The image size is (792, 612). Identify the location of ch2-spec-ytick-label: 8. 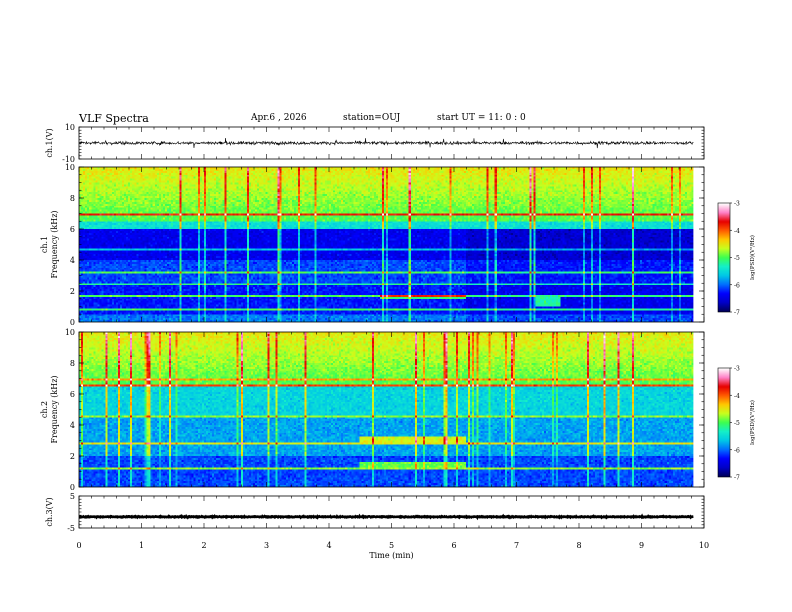
(72, 363).